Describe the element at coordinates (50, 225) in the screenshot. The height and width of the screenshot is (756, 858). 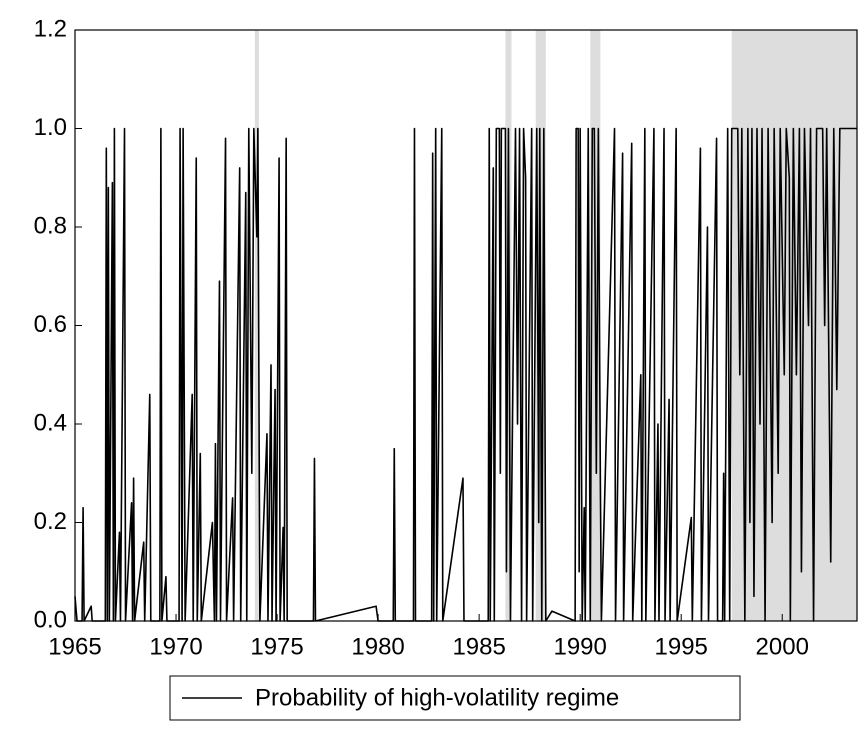
I see `y-tick-label: 0.8` at that location.